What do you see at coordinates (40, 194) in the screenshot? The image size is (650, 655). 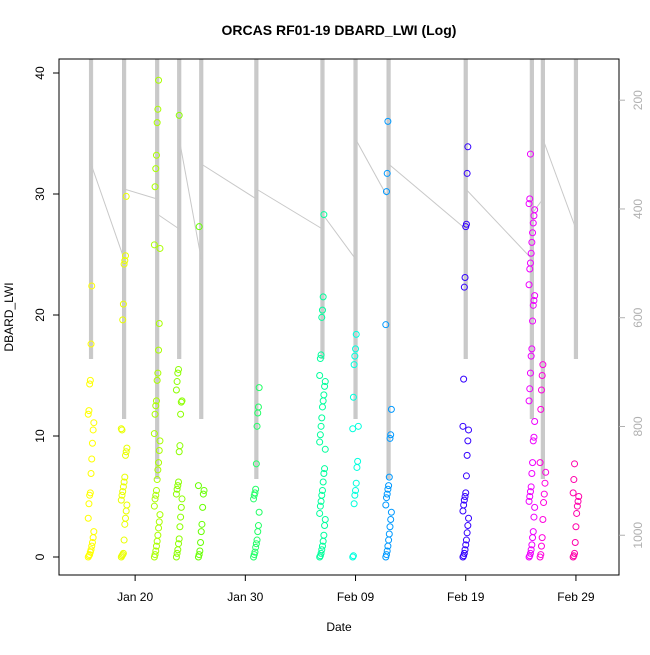 I see `y-tick-label: 30` at bounding box center [40, 194].